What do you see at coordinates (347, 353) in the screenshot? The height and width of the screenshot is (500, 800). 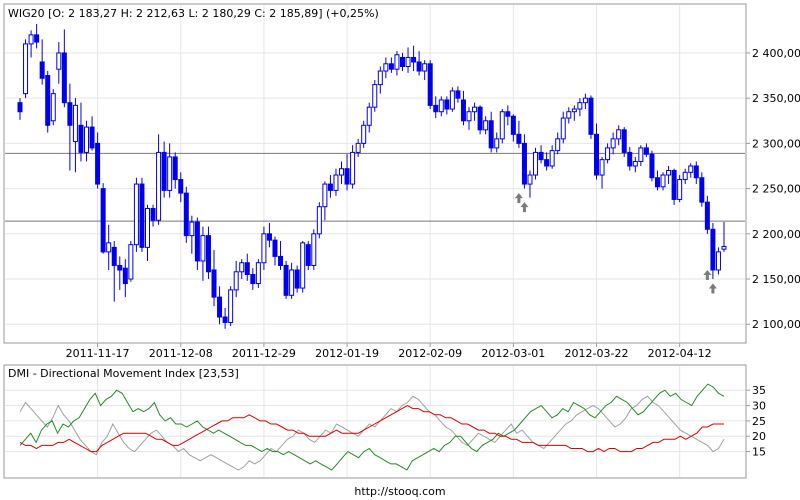 I see `price-x-tick-label: 2012-01-19` at bounding box center [347, 353].